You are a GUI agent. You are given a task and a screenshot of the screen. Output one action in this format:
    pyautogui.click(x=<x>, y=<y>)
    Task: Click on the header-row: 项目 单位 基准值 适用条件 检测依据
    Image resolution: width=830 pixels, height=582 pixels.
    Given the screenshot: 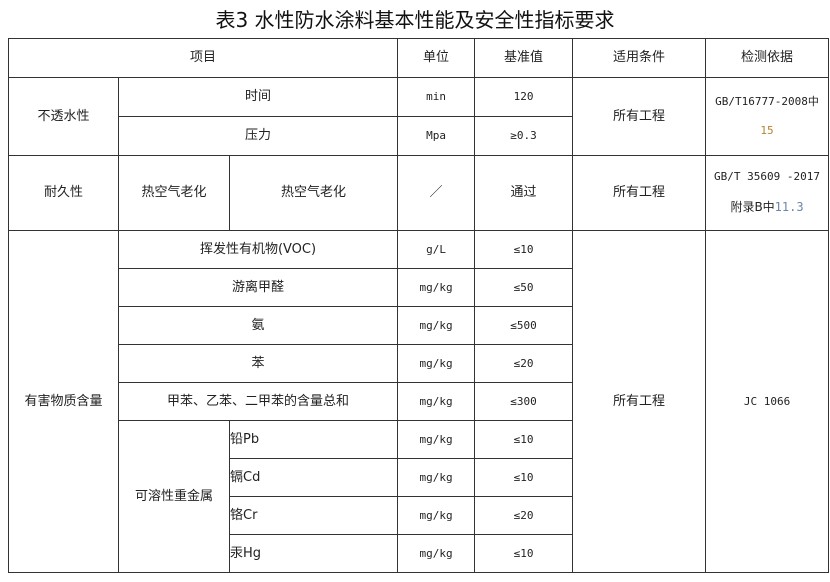 What is the action you would take?
    pyautogui.click(x=418, y=58)
    